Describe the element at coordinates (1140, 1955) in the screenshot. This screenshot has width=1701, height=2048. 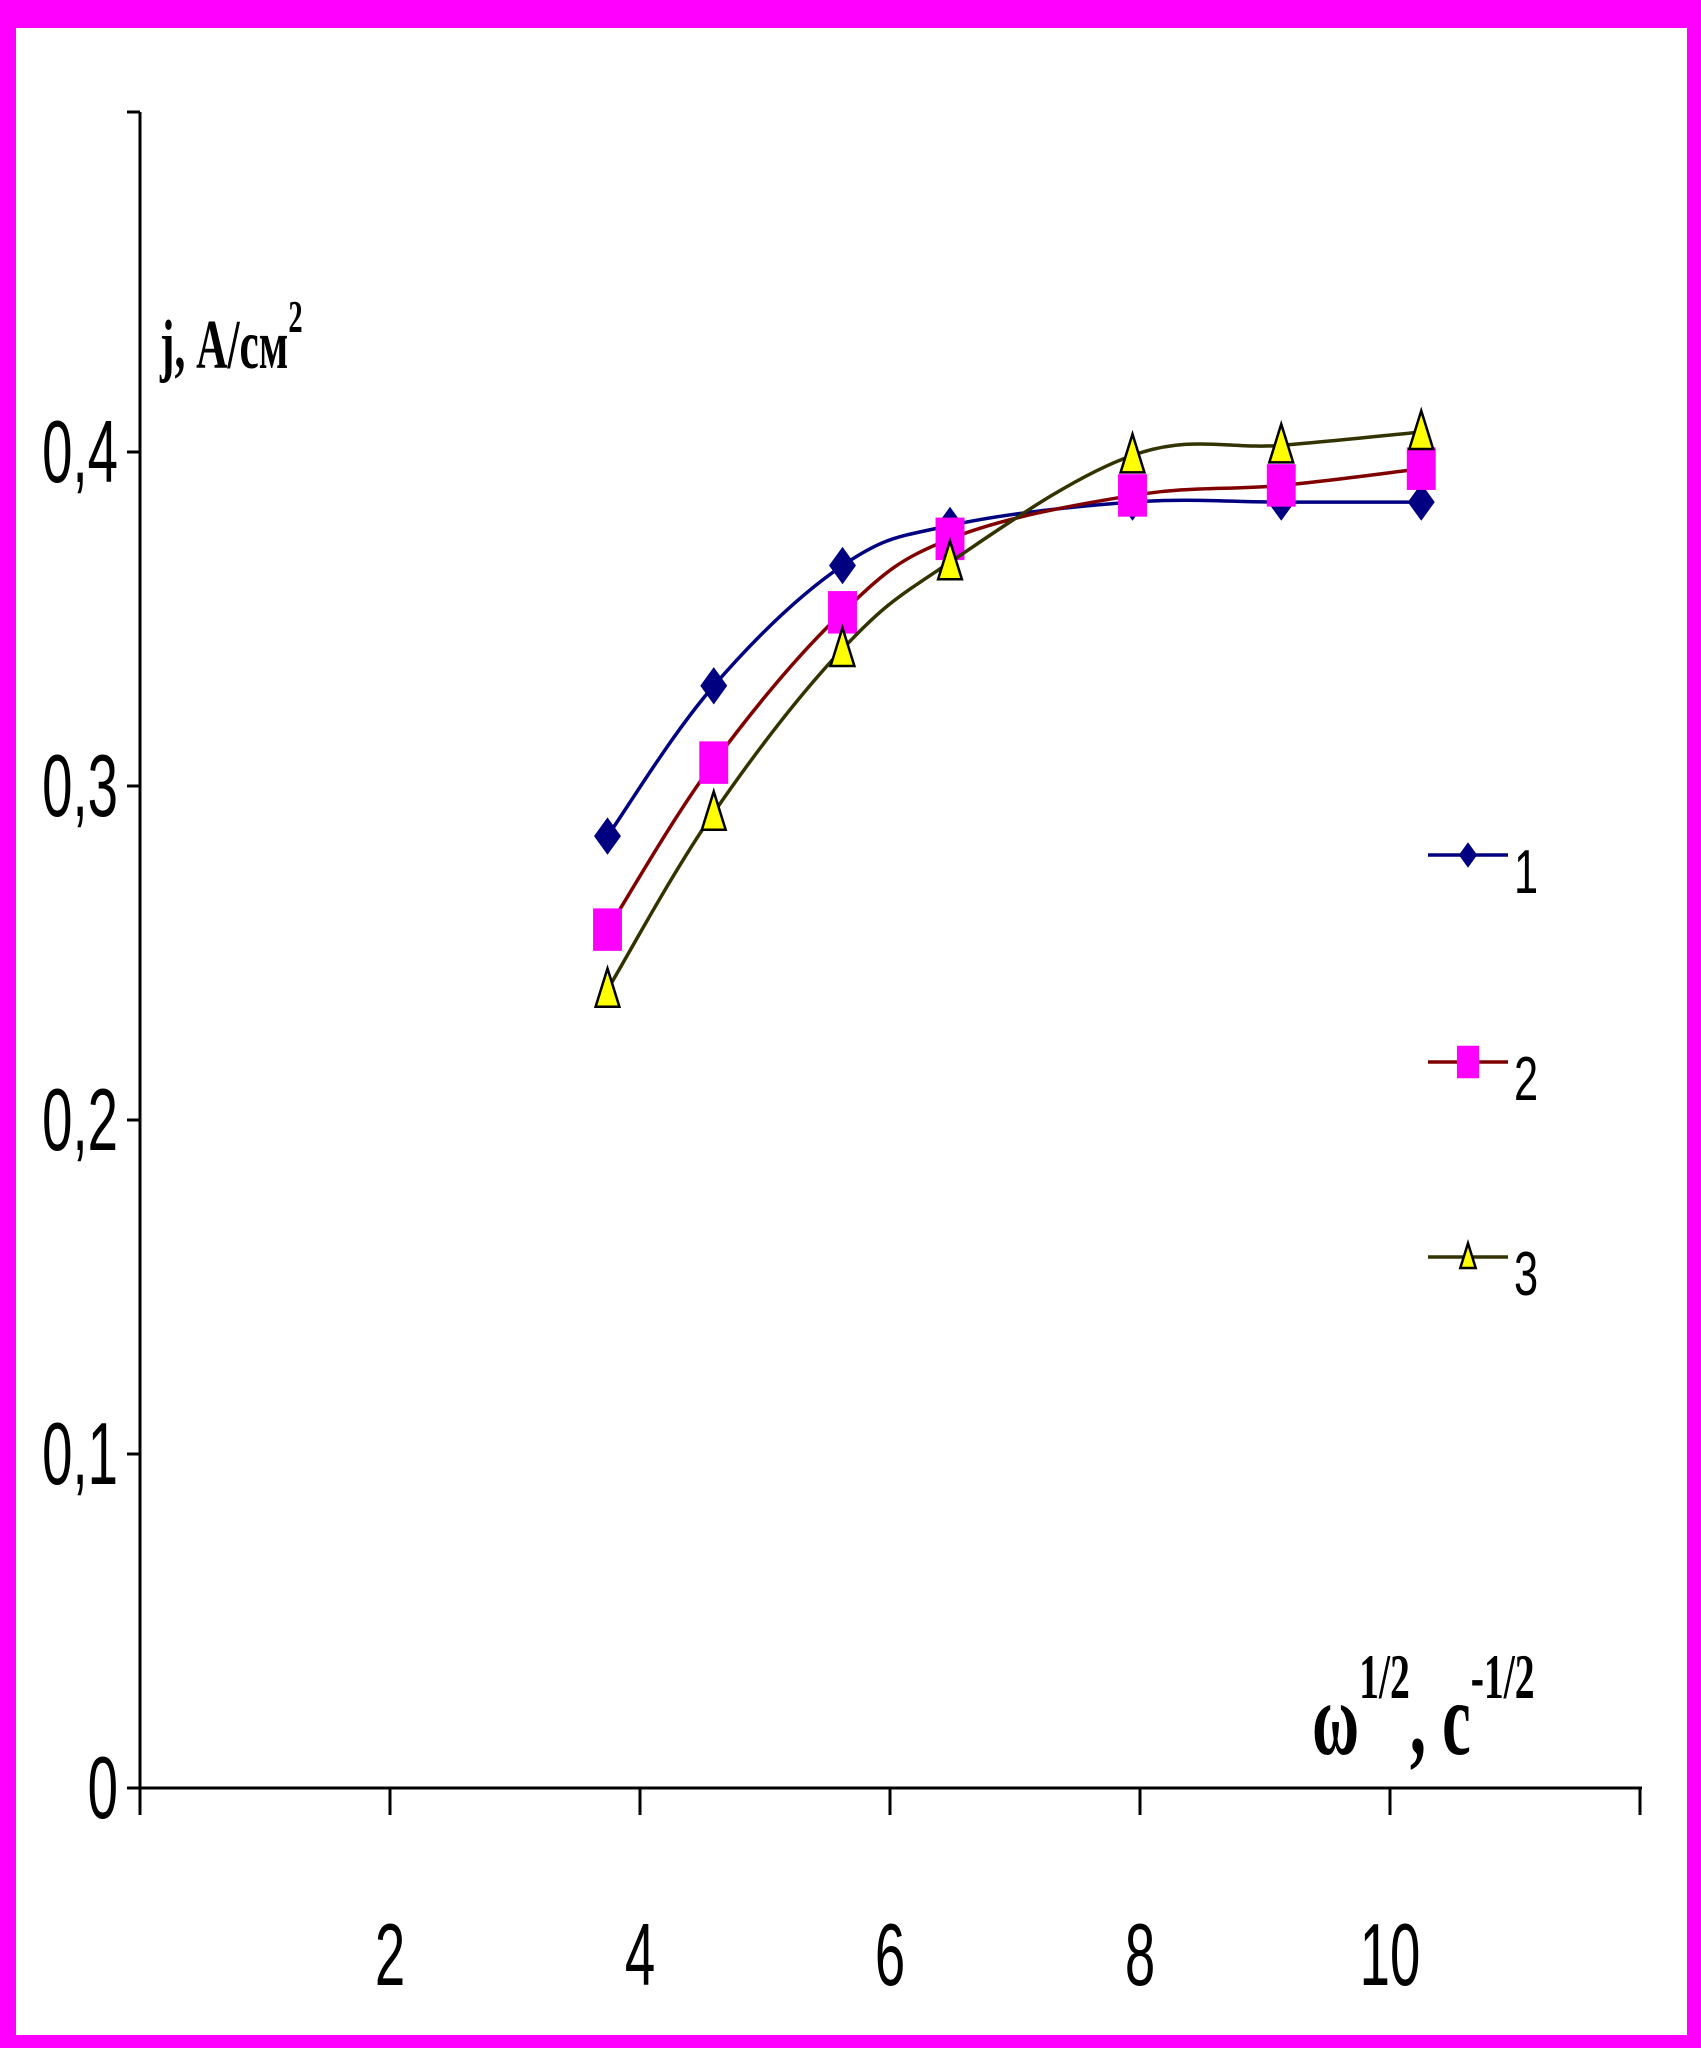
I see `x-tick-label: 8` at that location.